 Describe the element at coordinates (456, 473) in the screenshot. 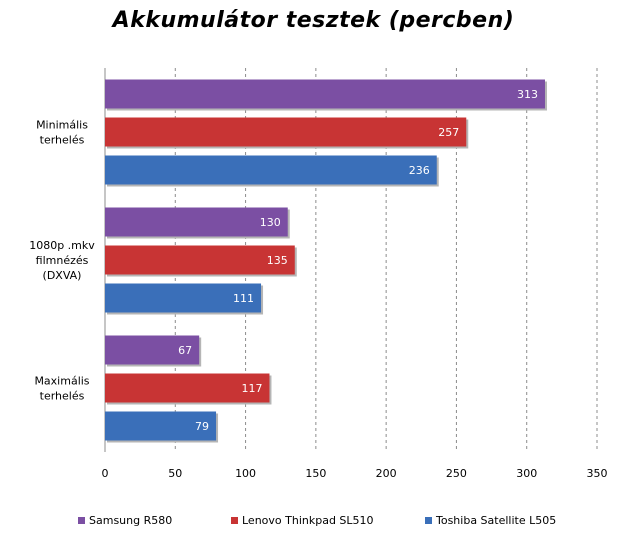

I see `x-tick-label: 250` at that location.